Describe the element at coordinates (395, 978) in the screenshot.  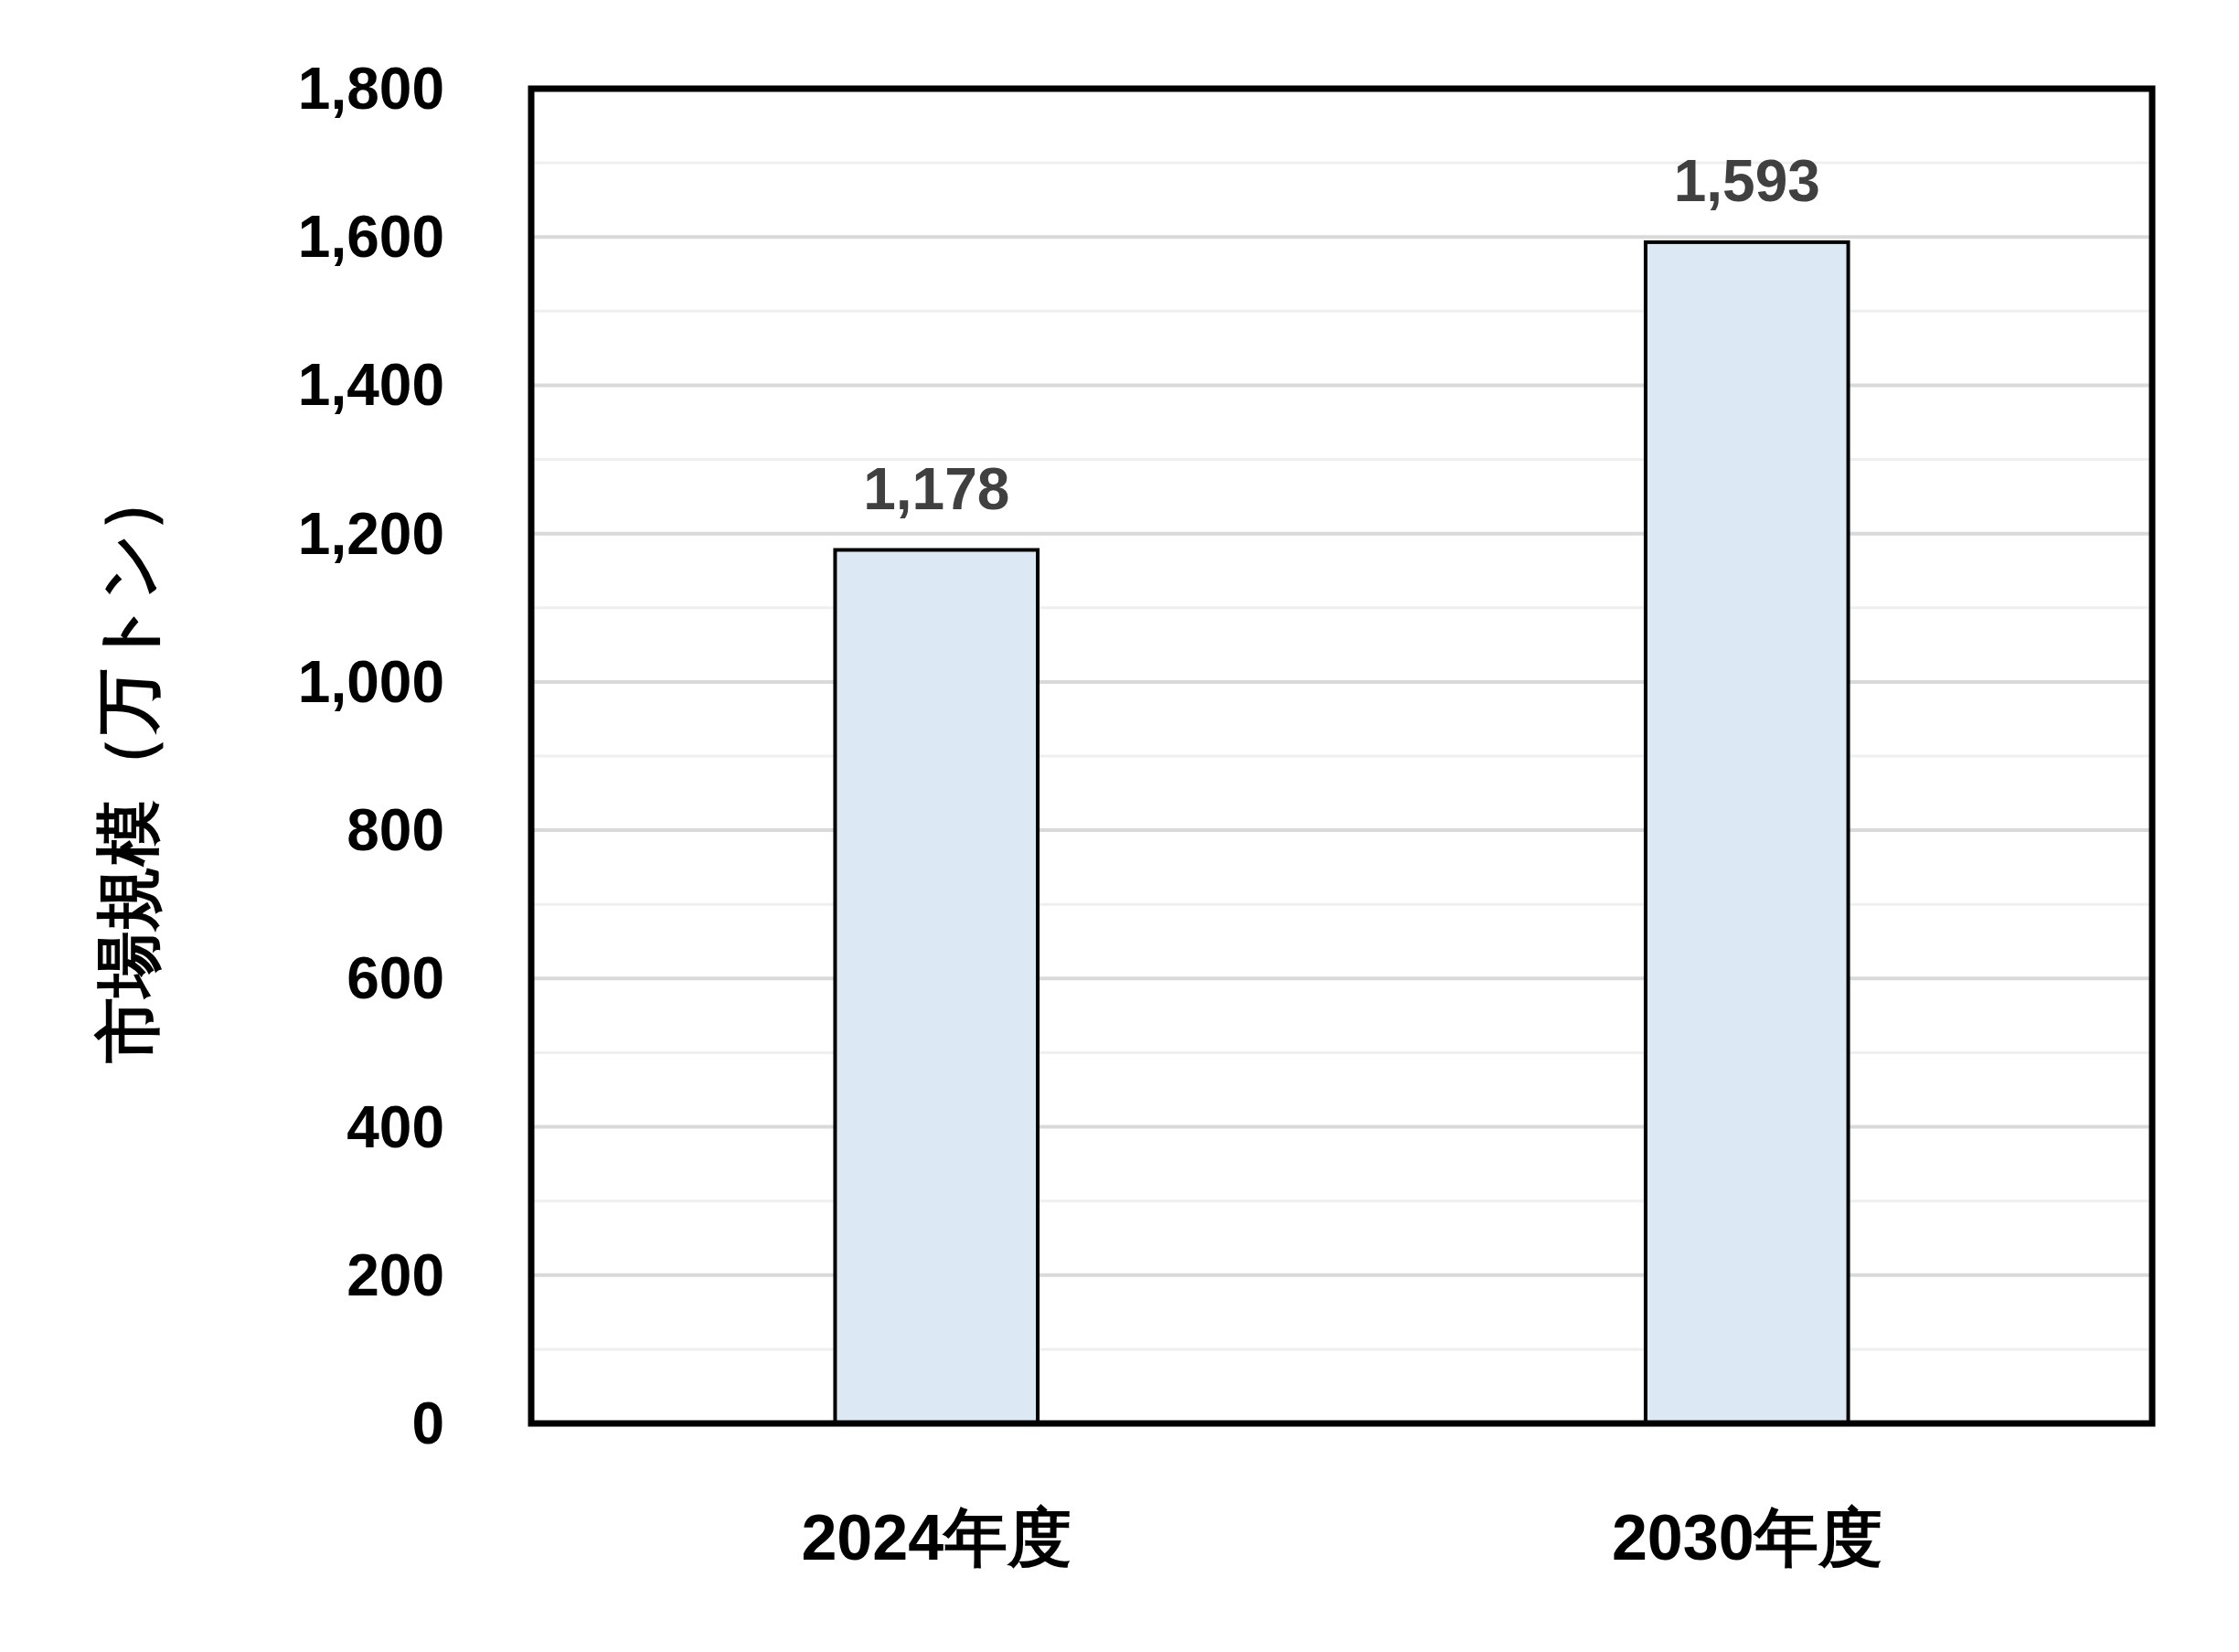
I see `y-tick-label: 600` at that location.